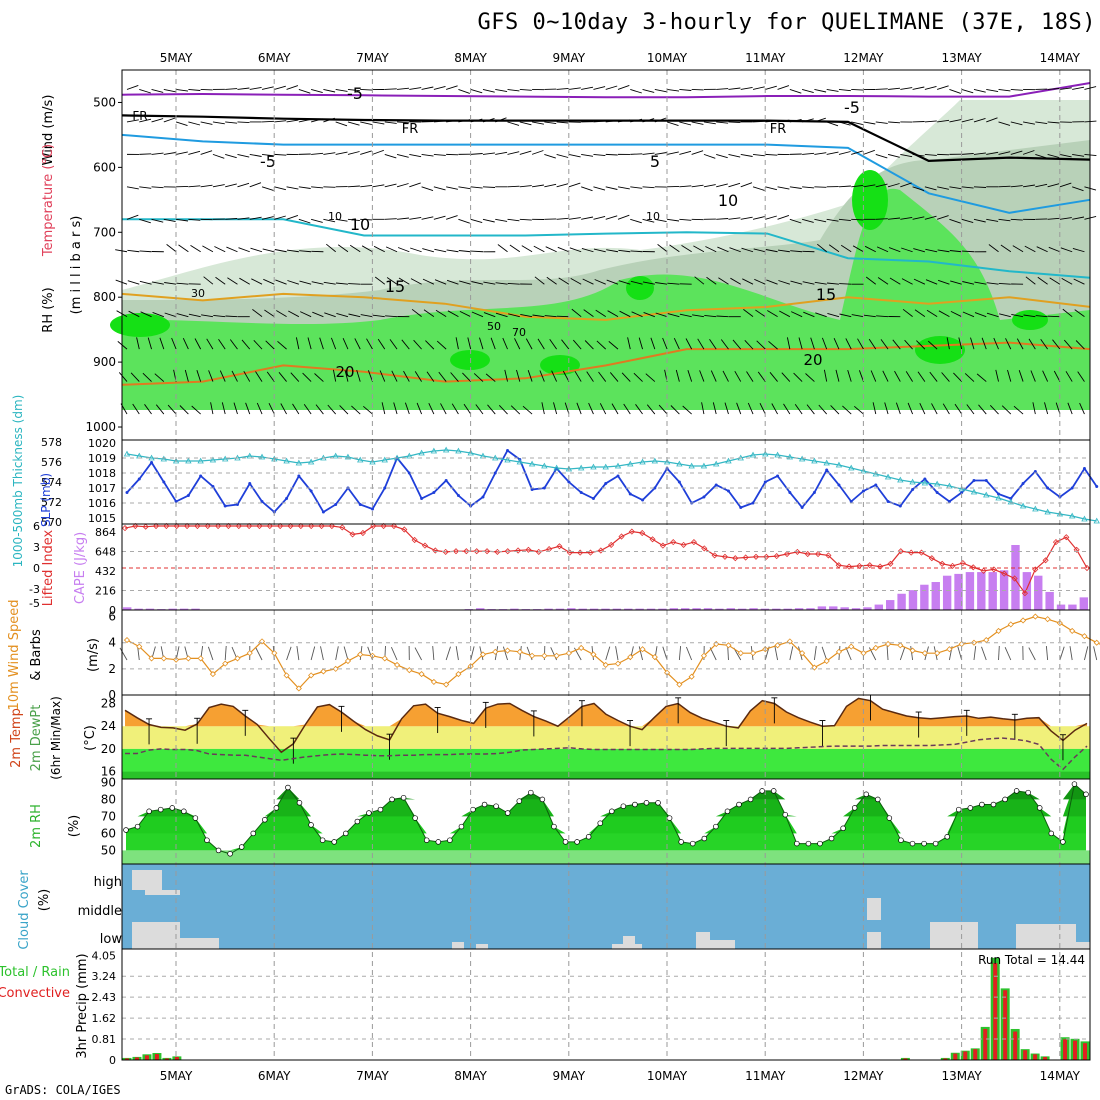 The image size is (1100, 1100). What do you see at coordinates (955, 1056) in the screenshot?
I see `precip-conv-bar` at bounding box center [955, 1056].